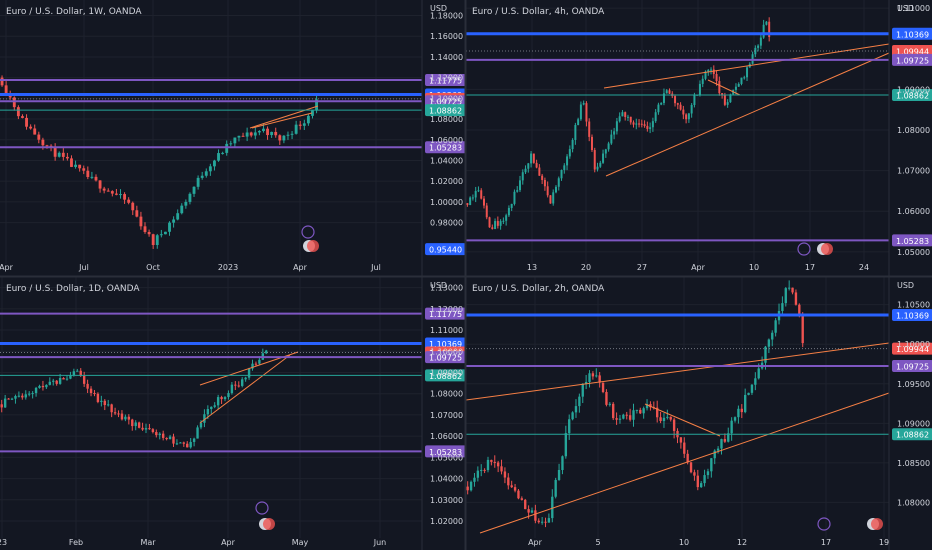 The height and width of the screenshot is (550, 932). I want to click on y-tick-label: 1.10000, so click(913, 344).